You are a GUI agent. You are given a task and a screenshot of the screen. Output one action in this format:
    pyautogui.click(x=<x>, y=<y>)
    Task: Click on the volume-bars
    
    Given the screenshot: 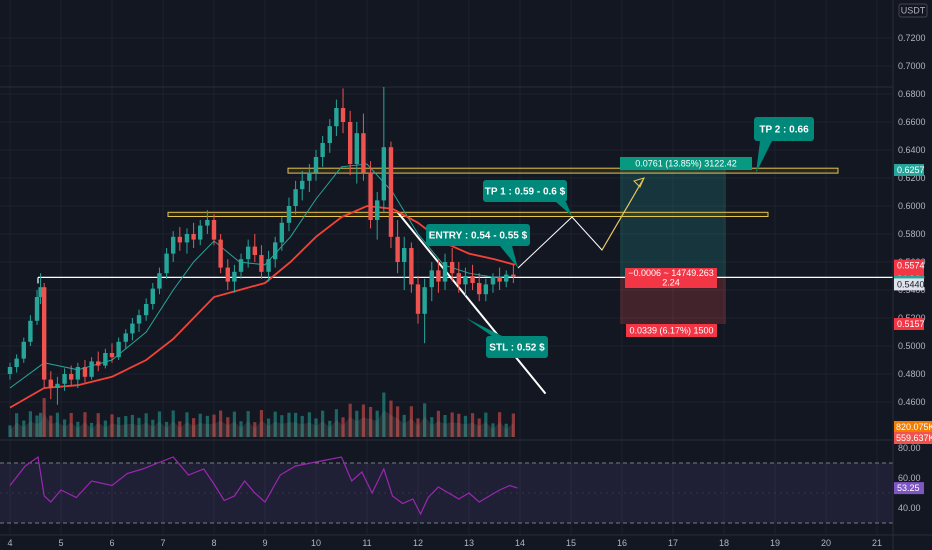 What is the action you would take?
    pyautogui.click(x=261, y=414)
    